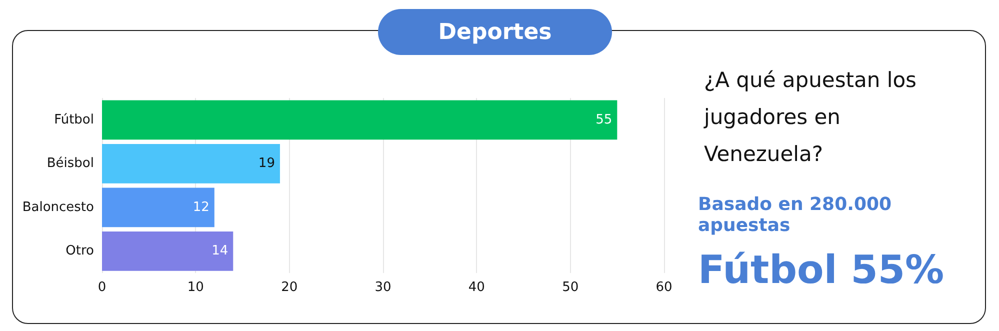 The image size is (999, 331). I want to click on y-tick-label: Fútbol, so click(74, 120).